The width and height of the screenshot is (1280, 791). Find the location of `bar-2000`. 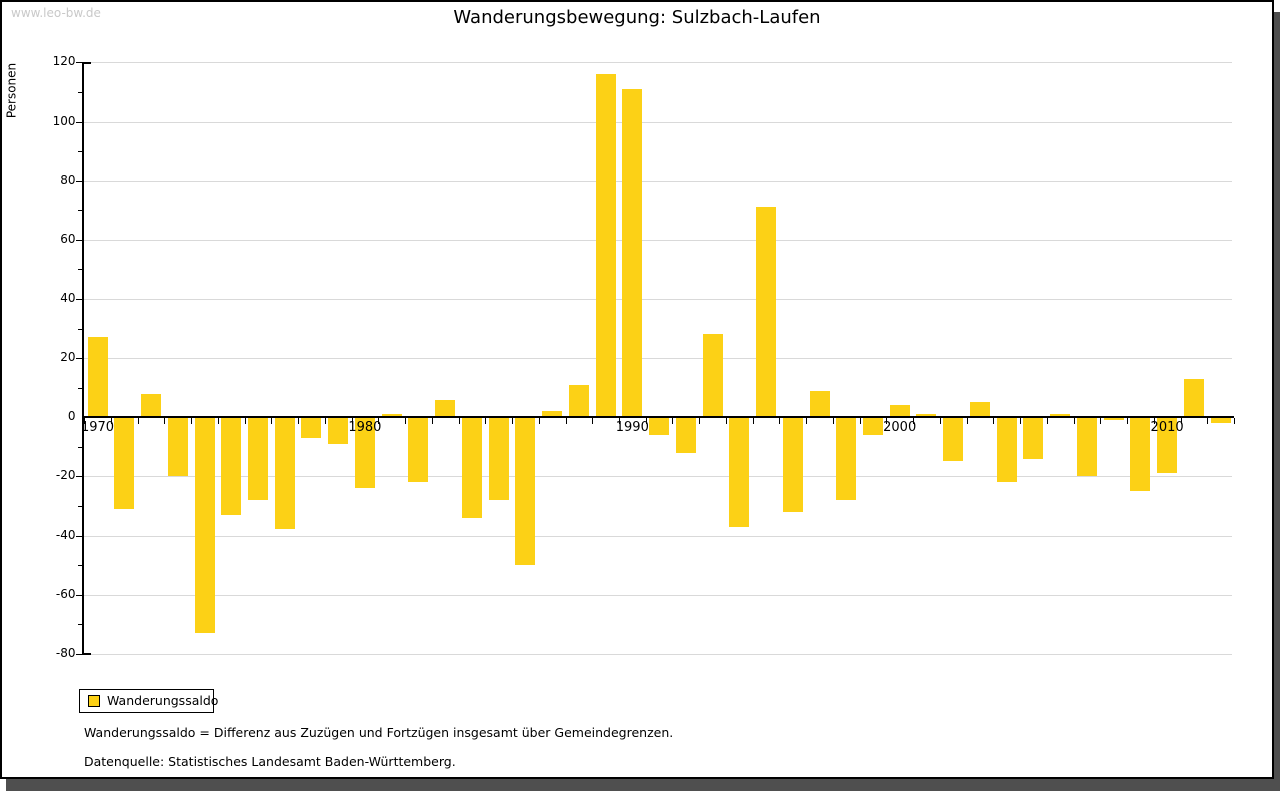

bar-2000 is located at coordinates (899, 411).